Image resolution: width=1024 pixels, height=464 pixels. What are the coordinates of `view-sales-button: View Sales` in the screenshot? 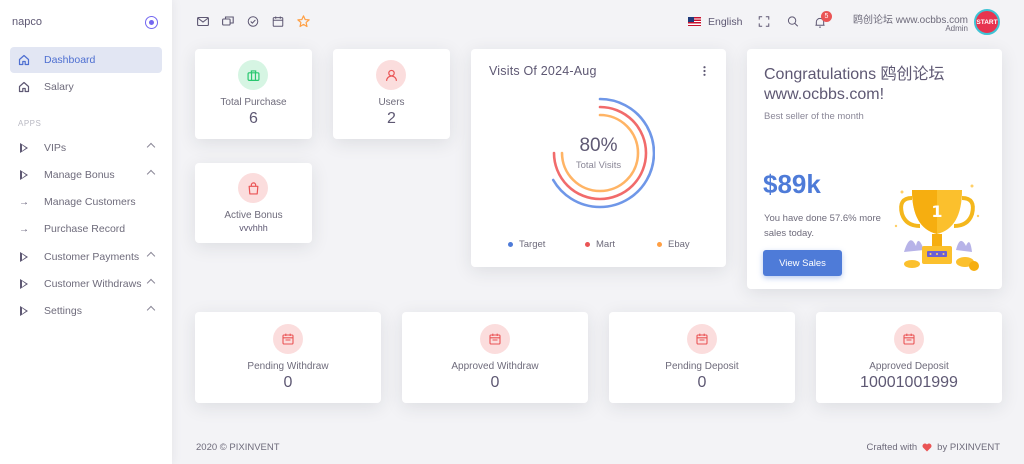 It's located at (802, 263).